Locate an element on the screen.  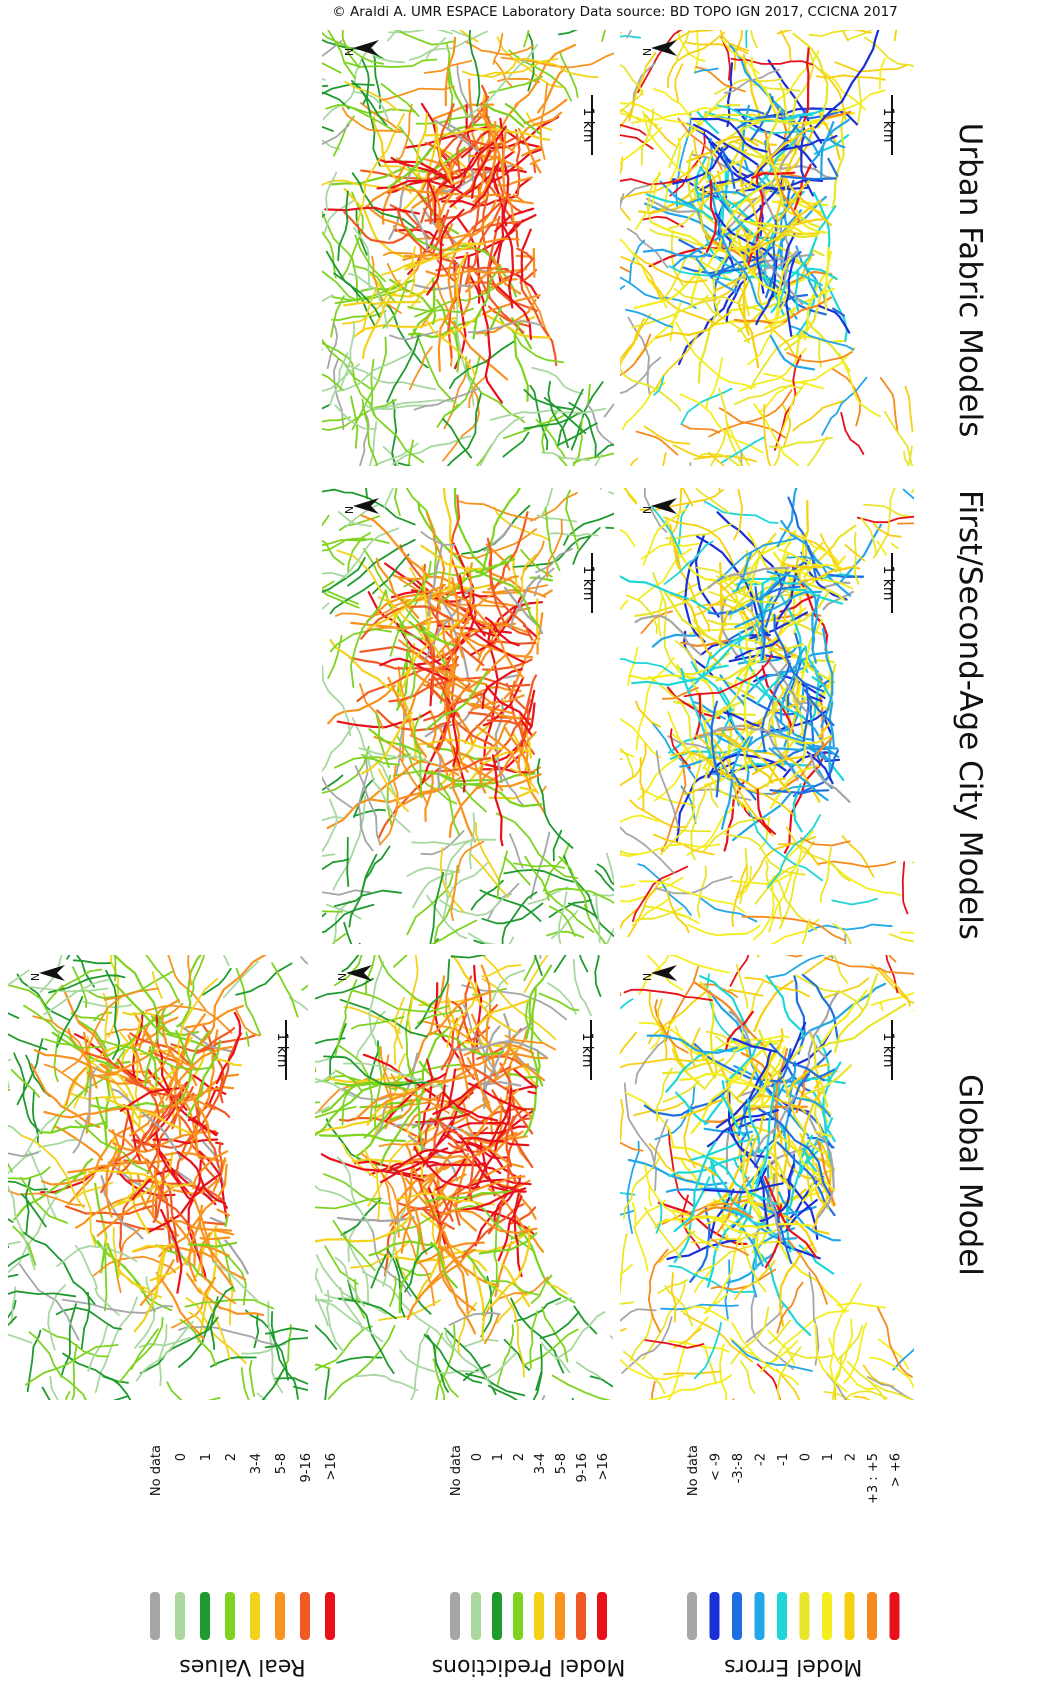
legend-label: 5-8 is located at coordinates (561, 1463).